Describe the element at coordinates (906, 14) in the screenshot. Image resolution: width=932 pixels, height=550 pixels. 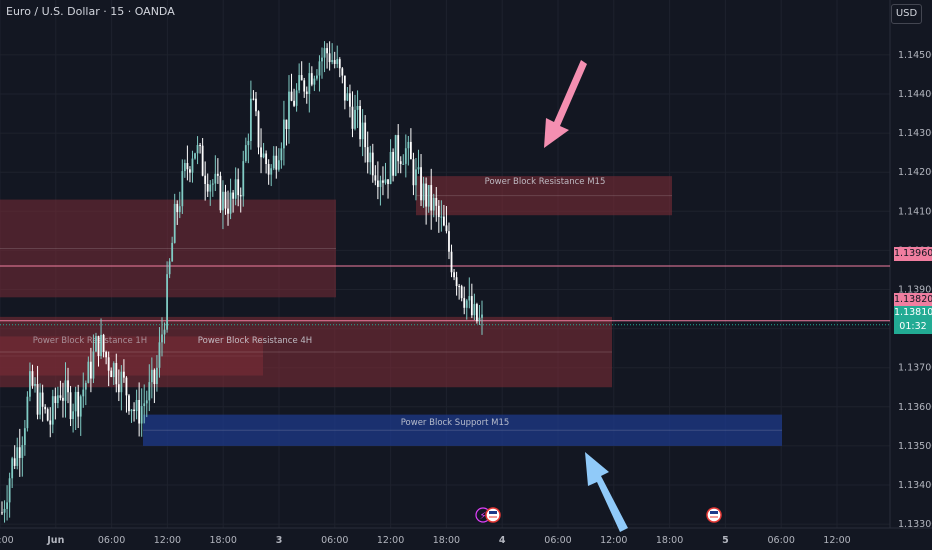
I see `currency-button: USD` at that location.